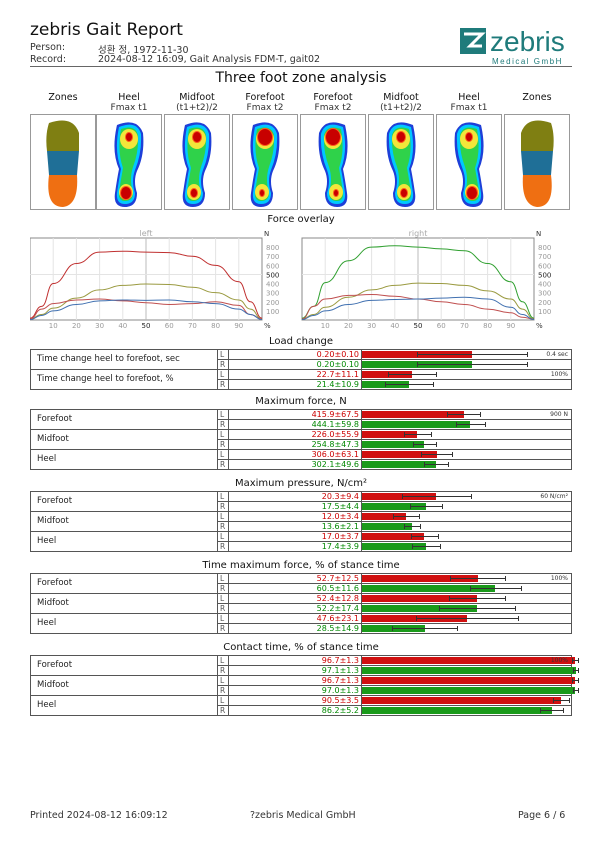 This screenshot has height=849, width=600. What do you see at coordinates (559, 374) in the screenshot?
I see `scale-label: 100%` at bounding box center [559, 374].